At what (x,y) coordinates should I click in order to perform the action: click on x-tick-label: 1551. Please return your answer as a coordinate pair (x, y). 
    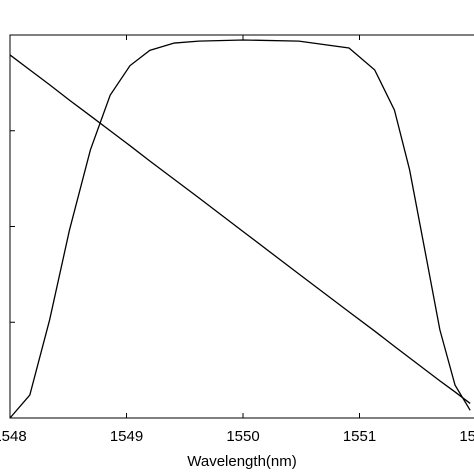
    Looking at the image, I should click on (359, 436).